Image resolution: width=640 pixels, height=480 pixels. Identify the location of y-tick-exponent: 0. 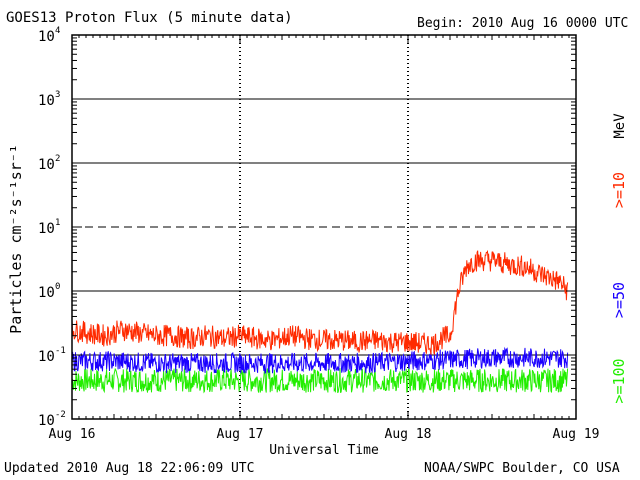
(57, 287).